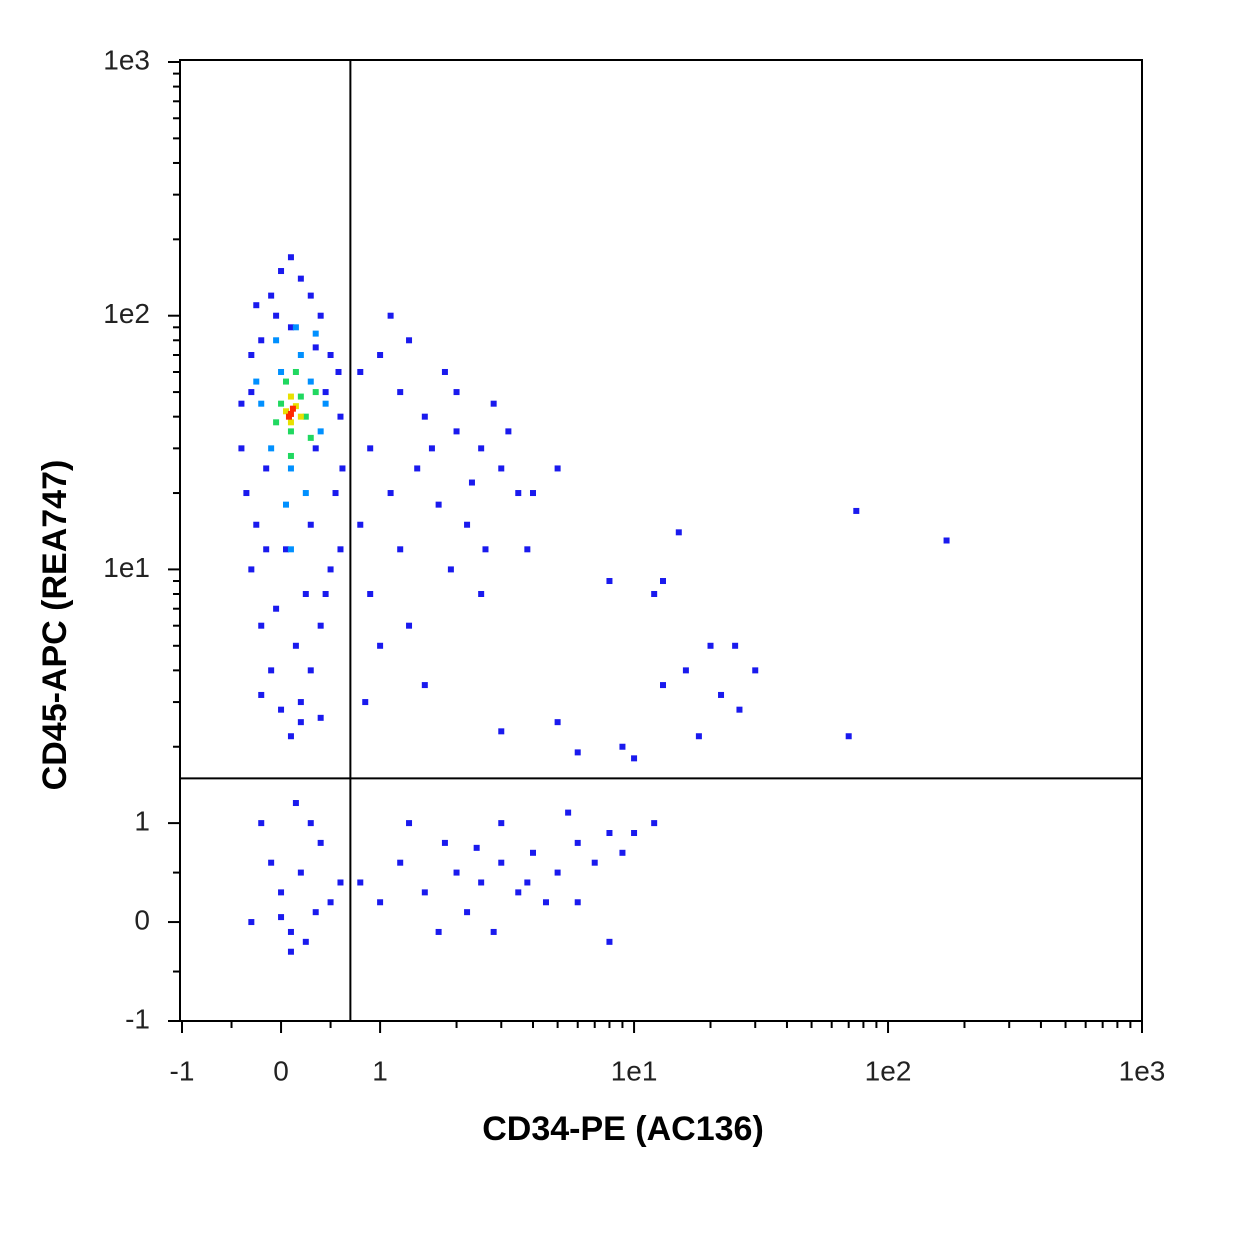 Image resolution: width=1250 pixels, height=1250 pixels. Describe the element at coordinates (888, 1070) in the screenshot. I see `x-tick-label: 1e2` at that location.